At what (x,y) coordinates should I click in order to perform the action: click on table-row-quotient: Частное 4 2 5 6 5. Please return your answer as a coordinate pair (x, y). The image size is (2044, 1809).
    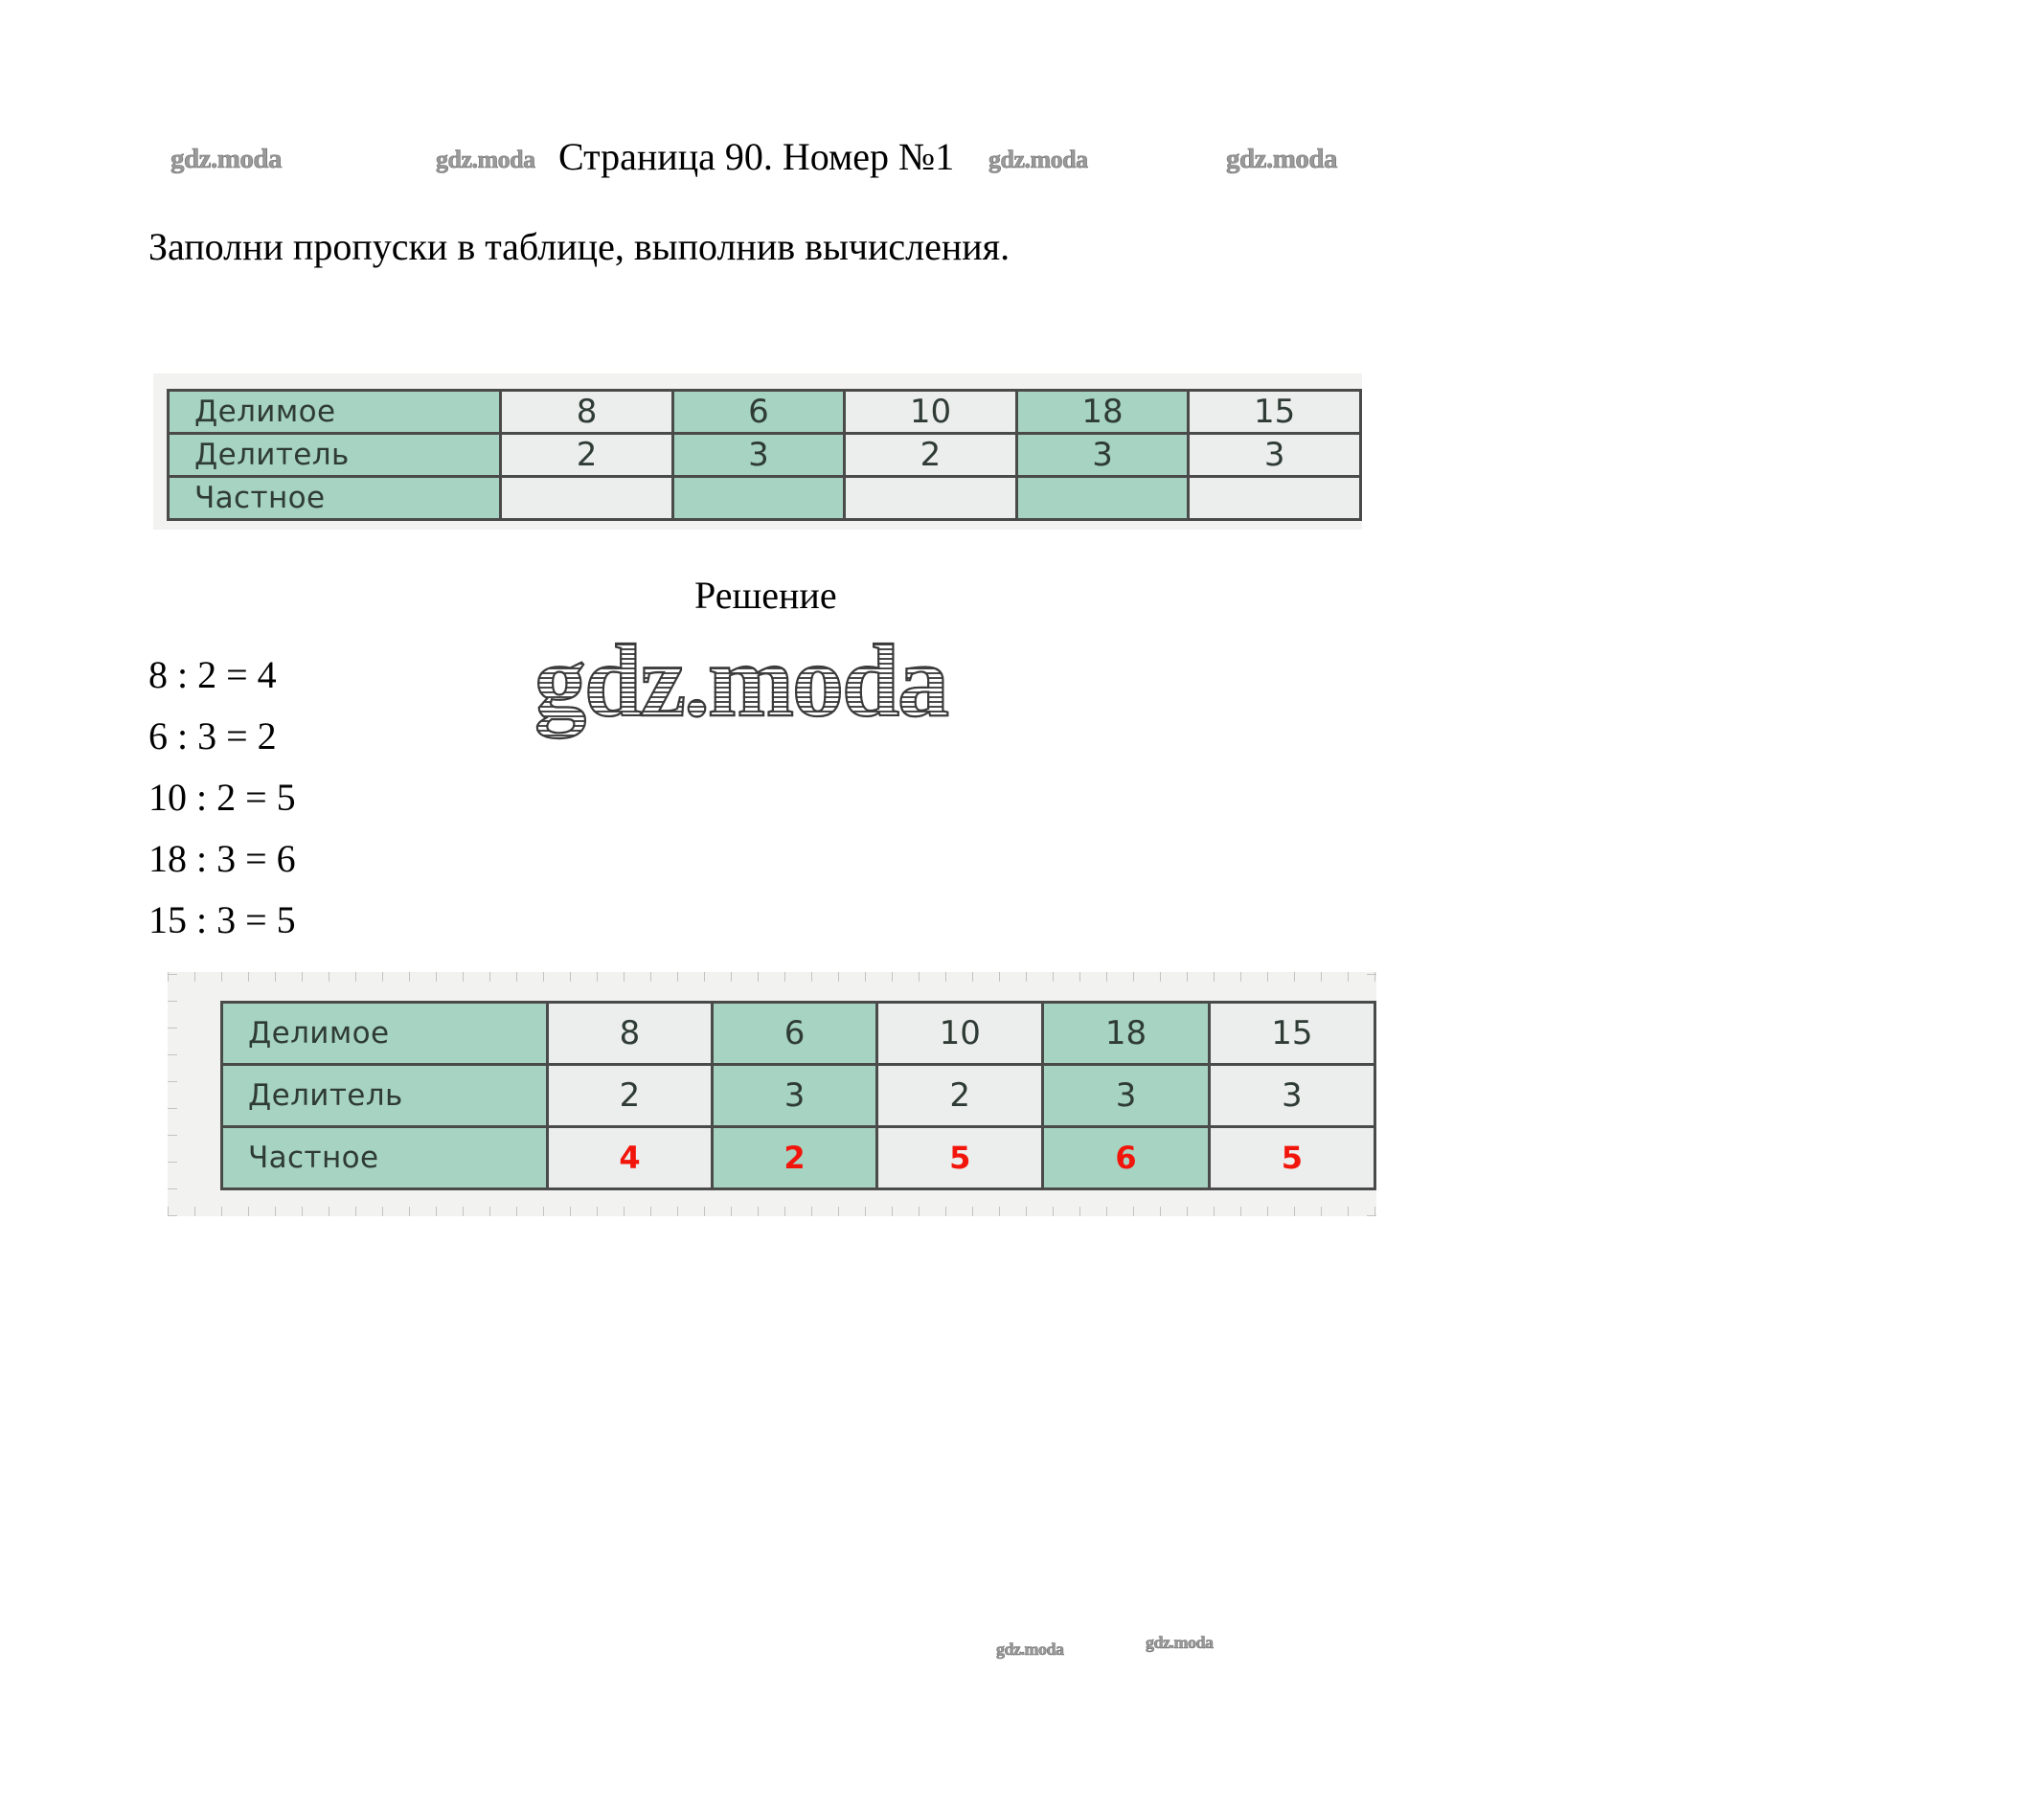
    Looking at the image, I should click on (799, 1157).